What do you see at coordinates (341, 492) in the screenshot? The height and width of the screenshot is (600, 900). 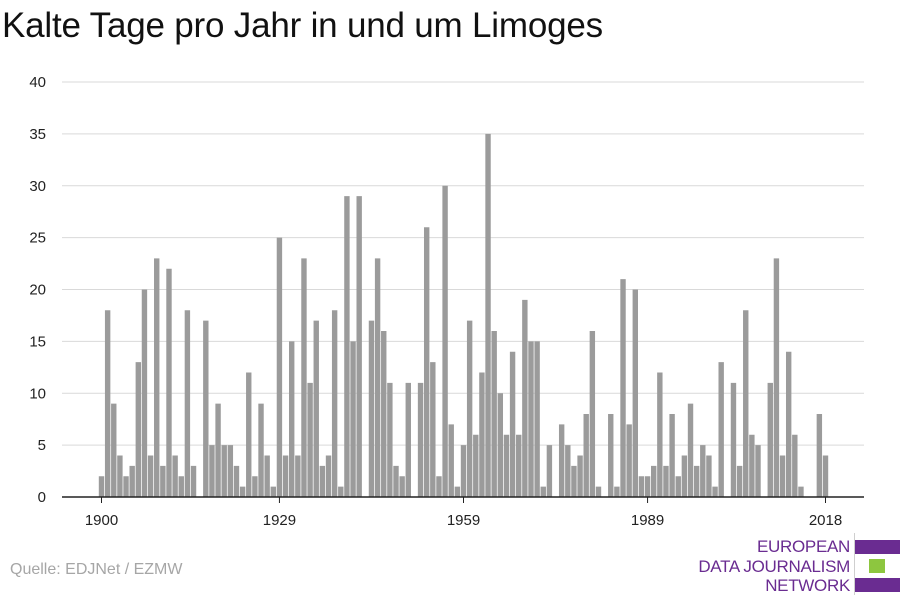 I see `bar-1939` at bounding box center [341, 492].